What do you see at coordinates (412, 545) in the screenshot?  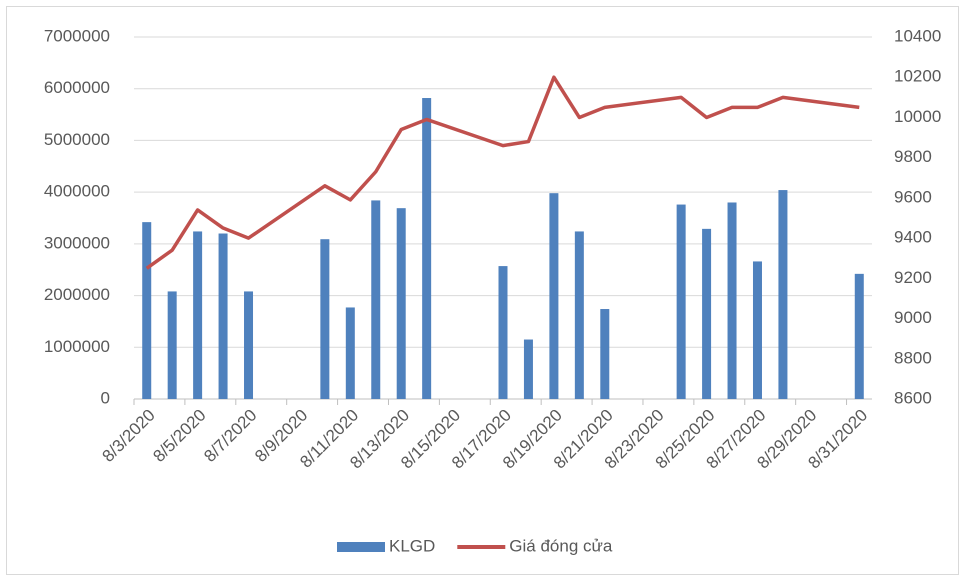 I see `legend-label: KLGD` at bounding box center [412, 545].